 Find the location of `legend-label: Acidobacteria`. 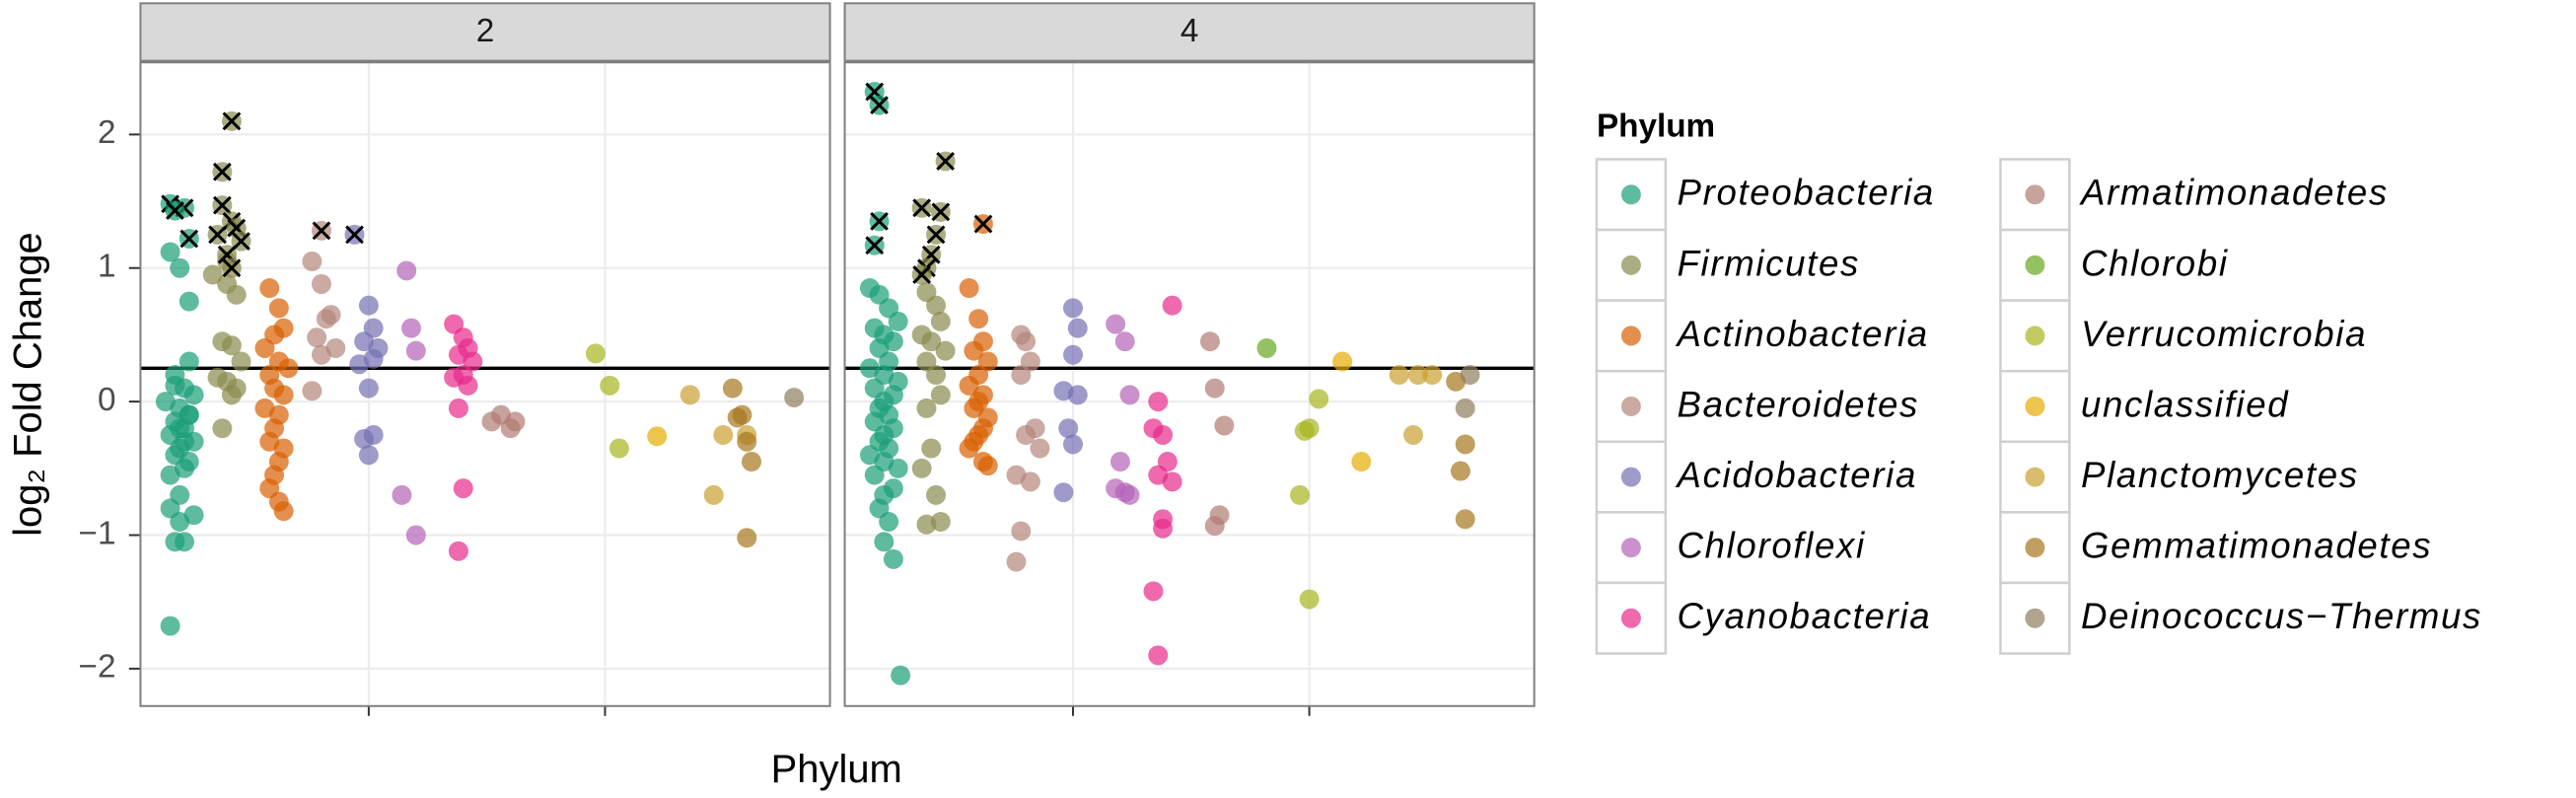

legend-label: Acidobacteria is located at coordinates (1796, 475).